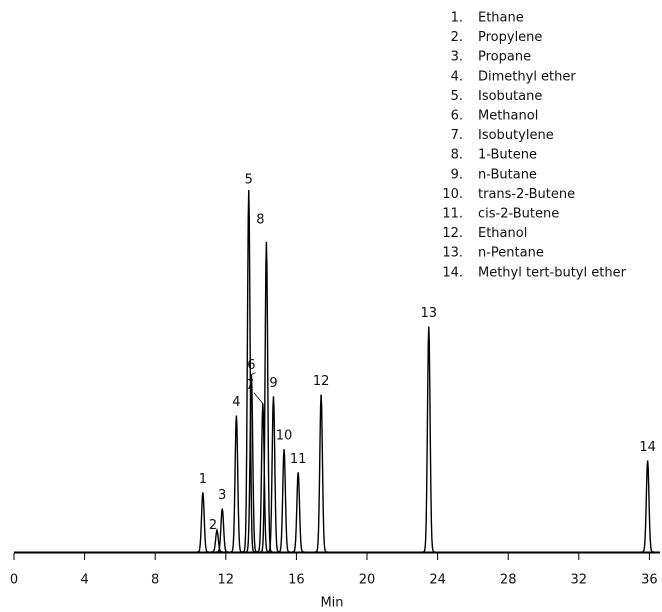 The image size is (662, 612). What do you see at coordinates (273, 383) in the screenshot?
I see `peak-label: 9` at bounding box center [273, 383].